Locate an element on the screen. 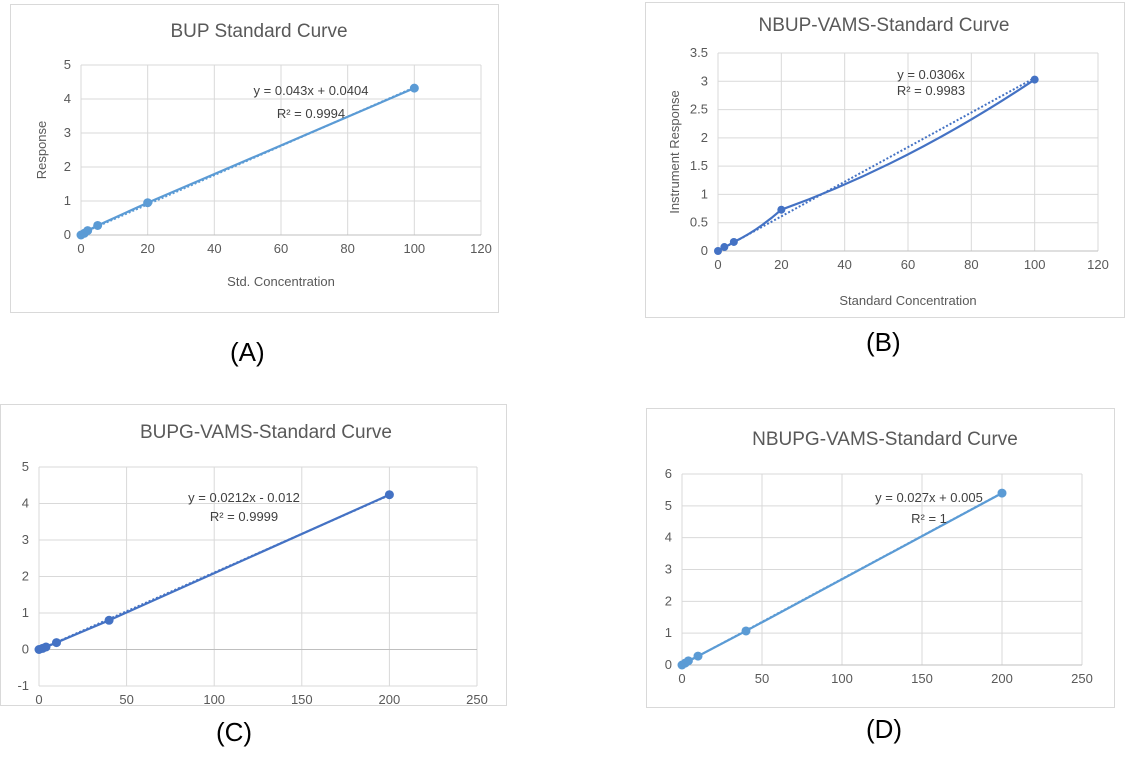  y-tick-label-b: 2 is located at coordinates (704, 137).